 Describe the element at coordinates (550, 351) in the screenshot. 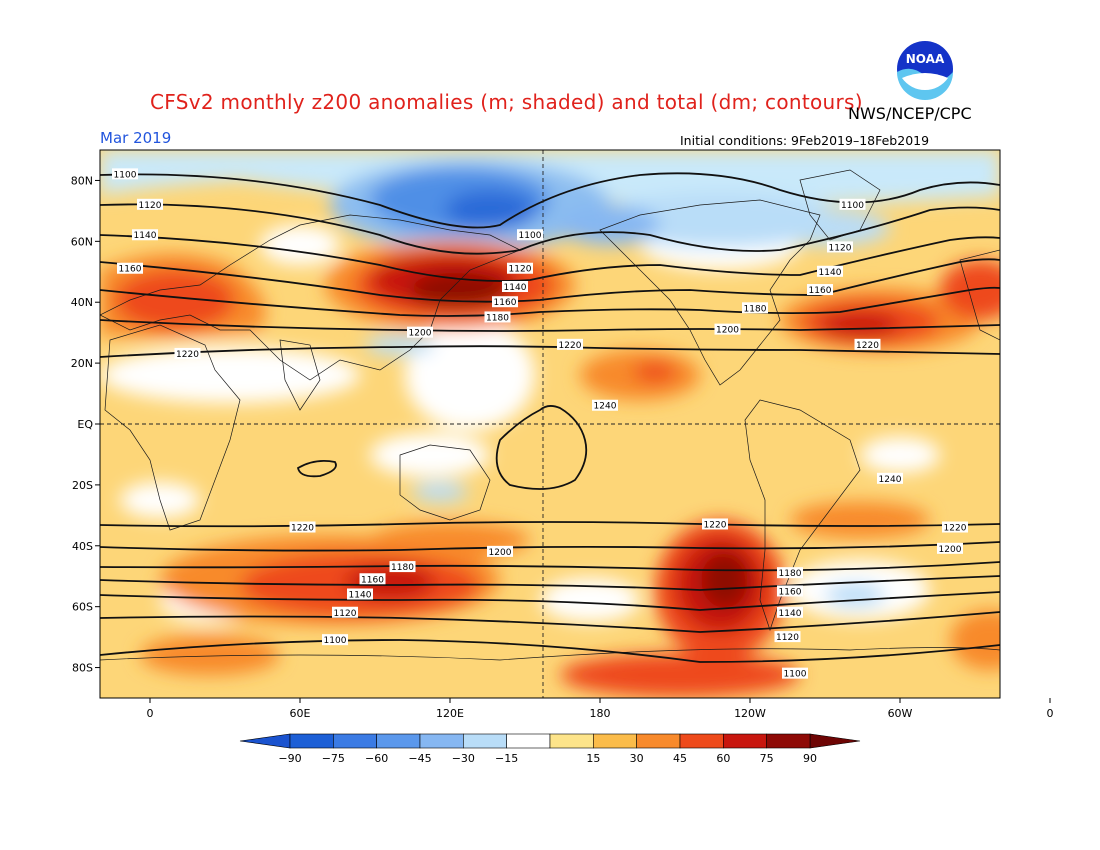

I see `contour-1220-nh` at that location.